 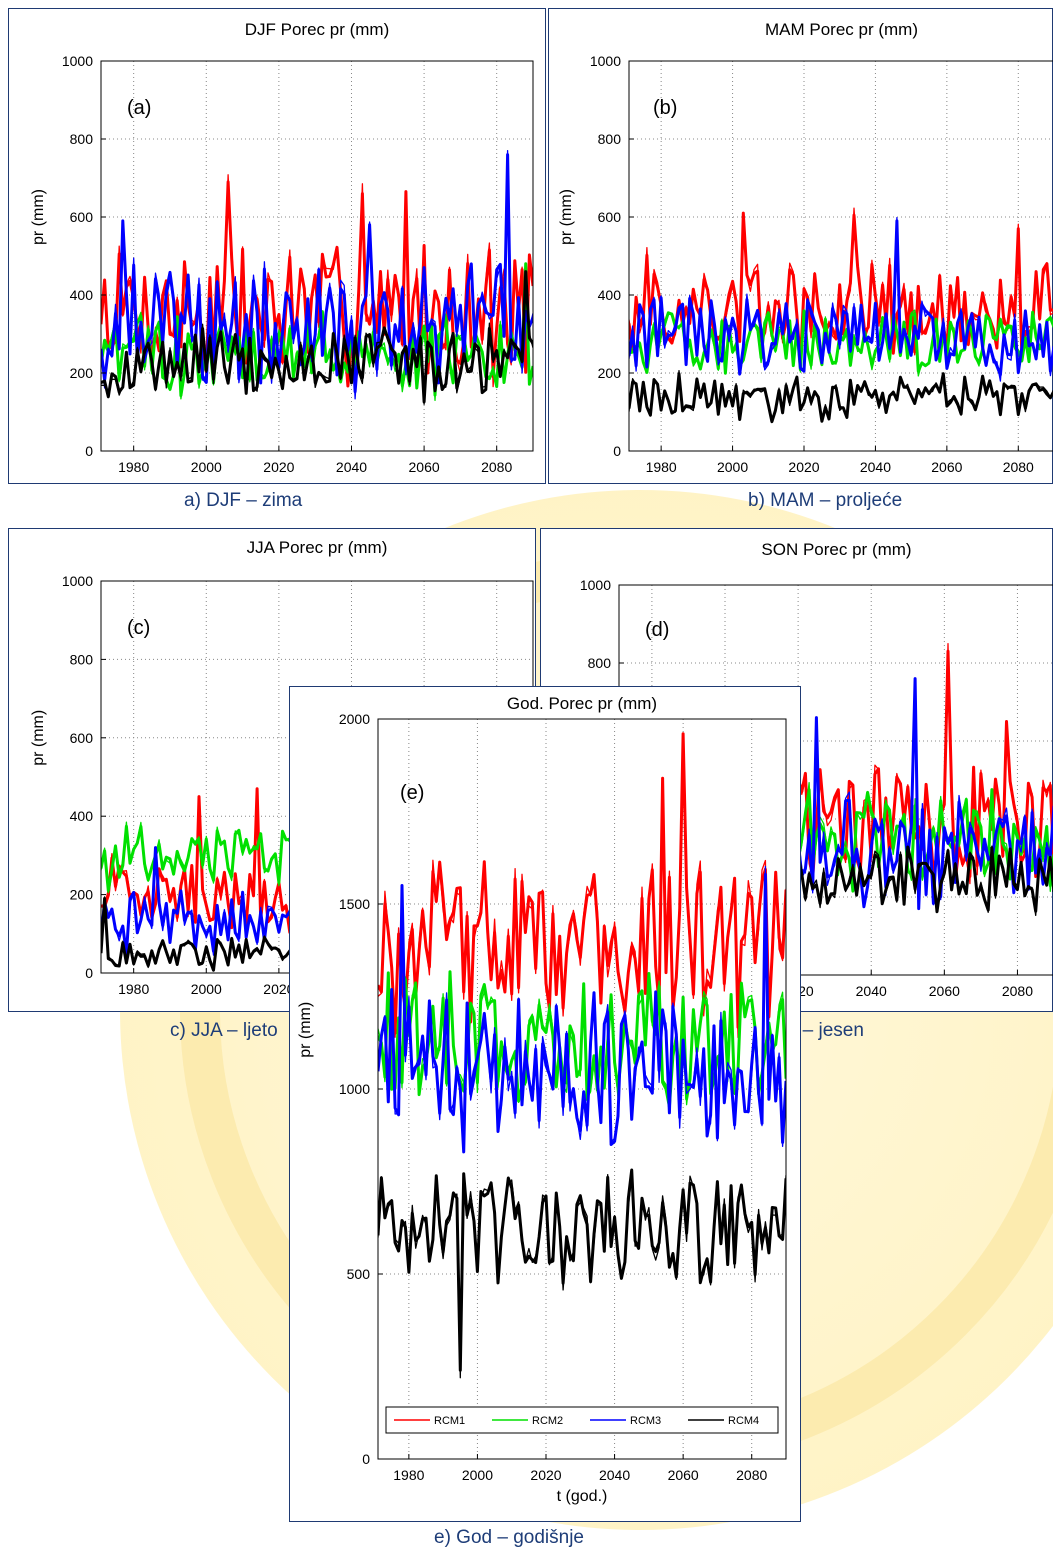 I want to click on series-line-rcm1, so click(x=582, y=891).